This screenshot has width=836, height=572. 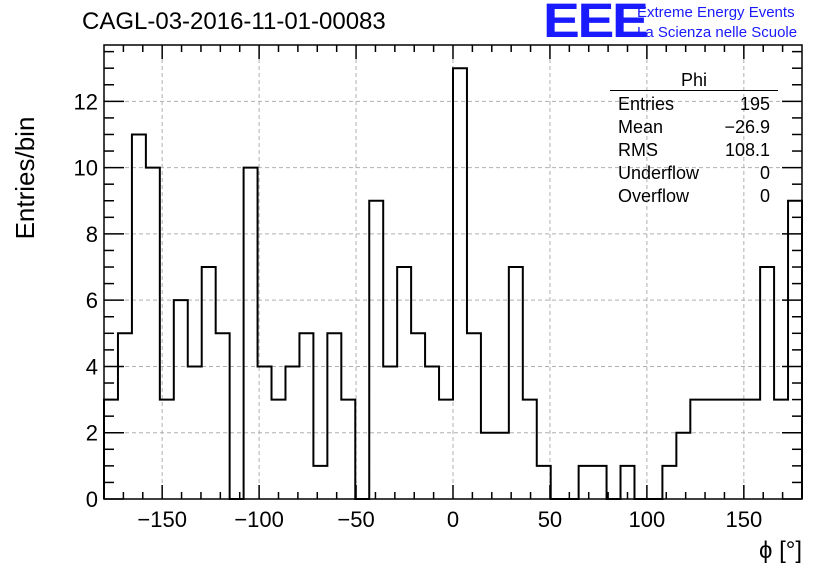 I want to click on logo-caption-line2: La Scienza nelle Scuole, so click(x=717, y=32).